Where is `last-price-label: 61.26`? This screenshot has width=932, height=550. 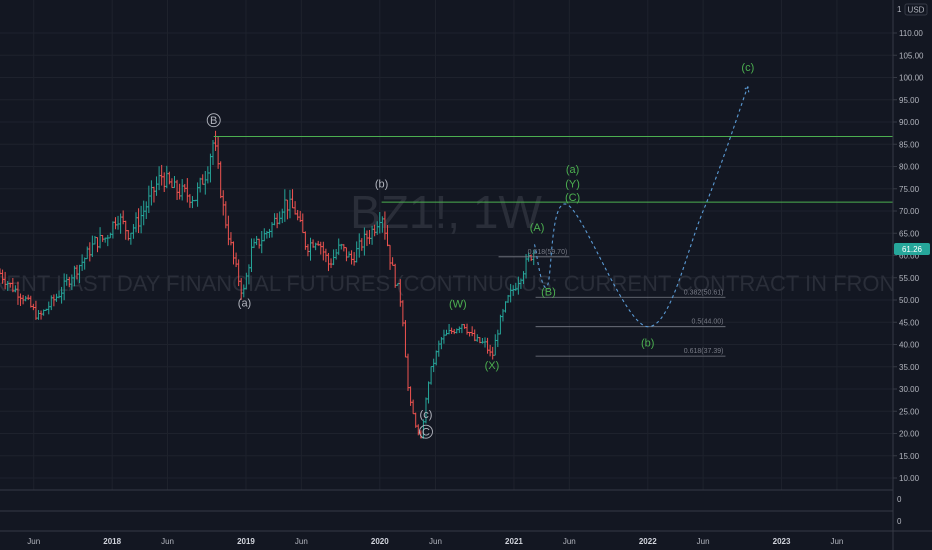
last-price-label: 61.26 is located at coordinates (912, 249).